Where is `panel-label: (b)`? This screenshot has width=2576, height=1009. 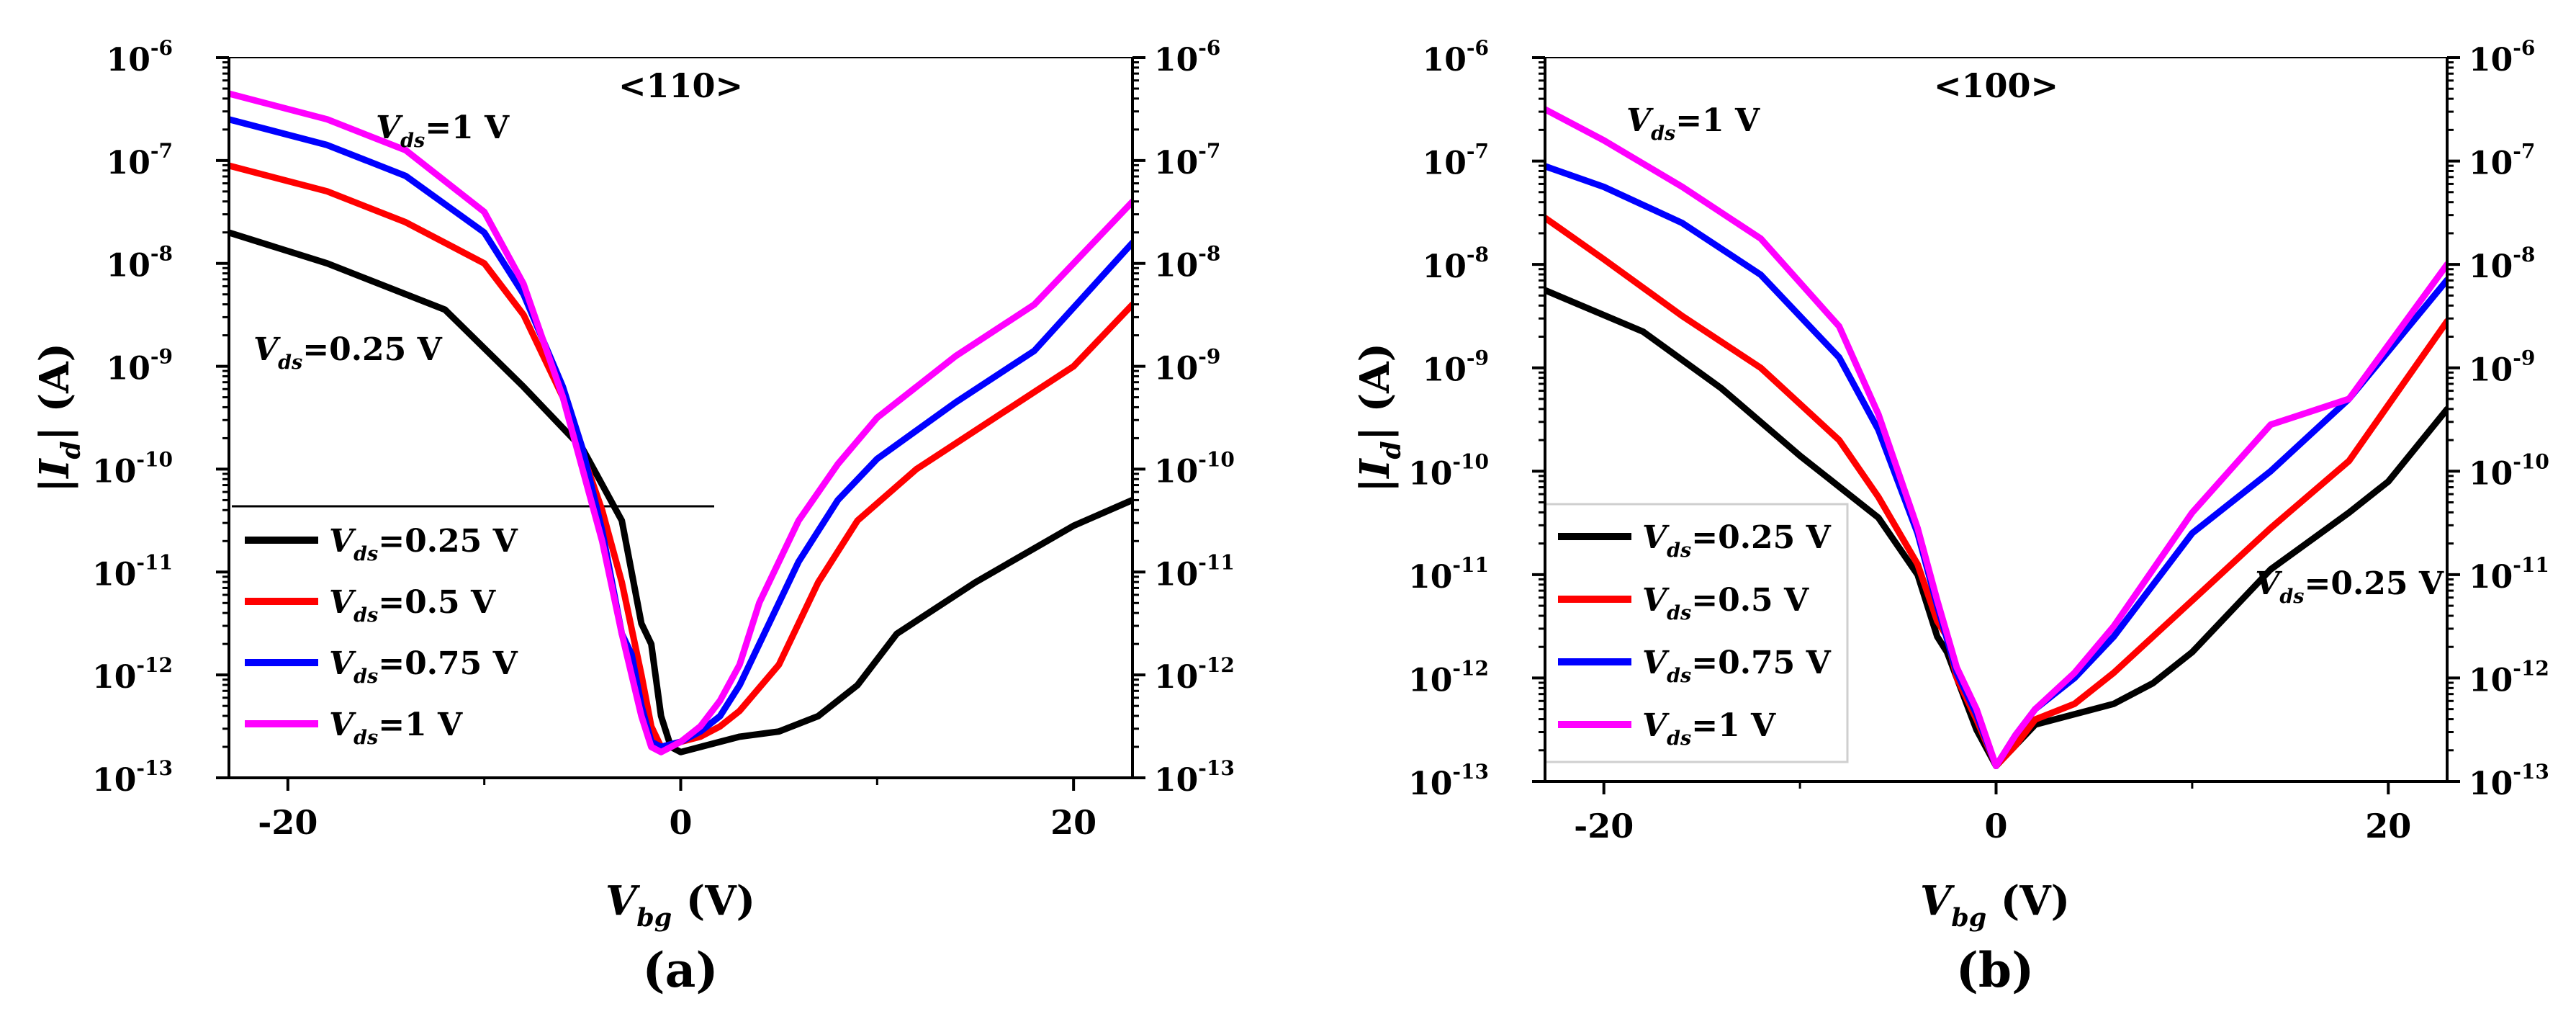 panel-label: (b) is located at coordinates (1995, 970).